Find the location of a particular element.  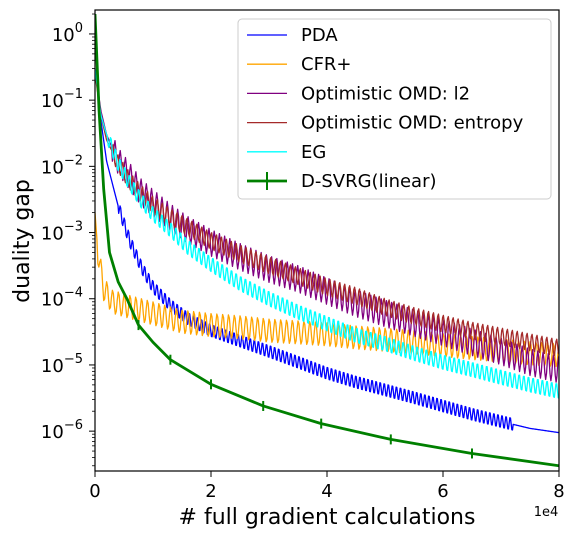

x-axis-multiplier: 1e4 is located at coordinates (546, 512).